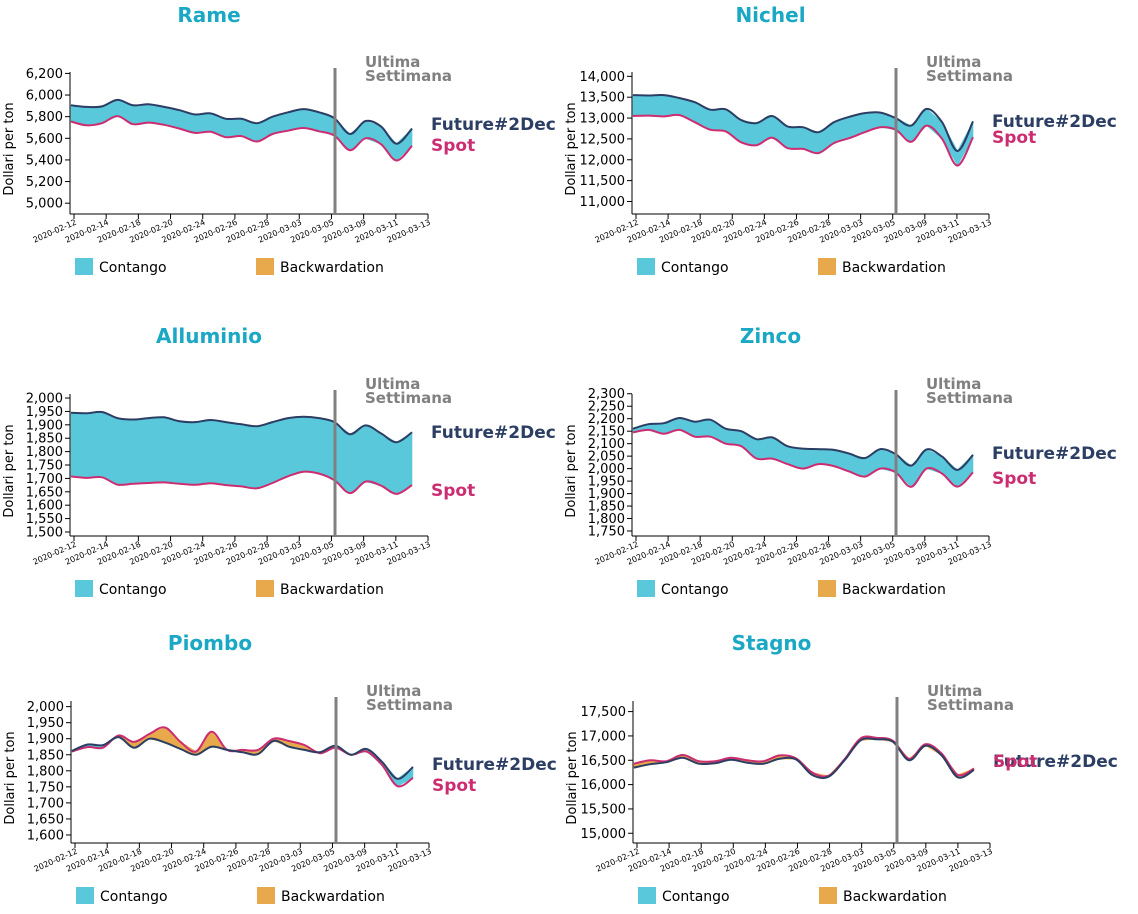 The image size is (1138, 914). What do you see at coordinates (44, 519) in the screenshot?
I see `y-tick-label: 1,550` at bounding box center [44, 519].